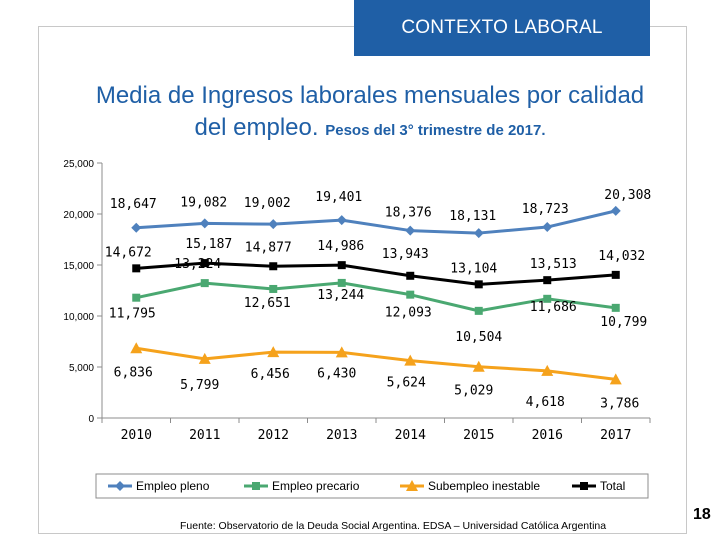 Image resolution: width=720 pixels, height=540 pixels. I want to click on data-label: 14,672, so click(128, 252).